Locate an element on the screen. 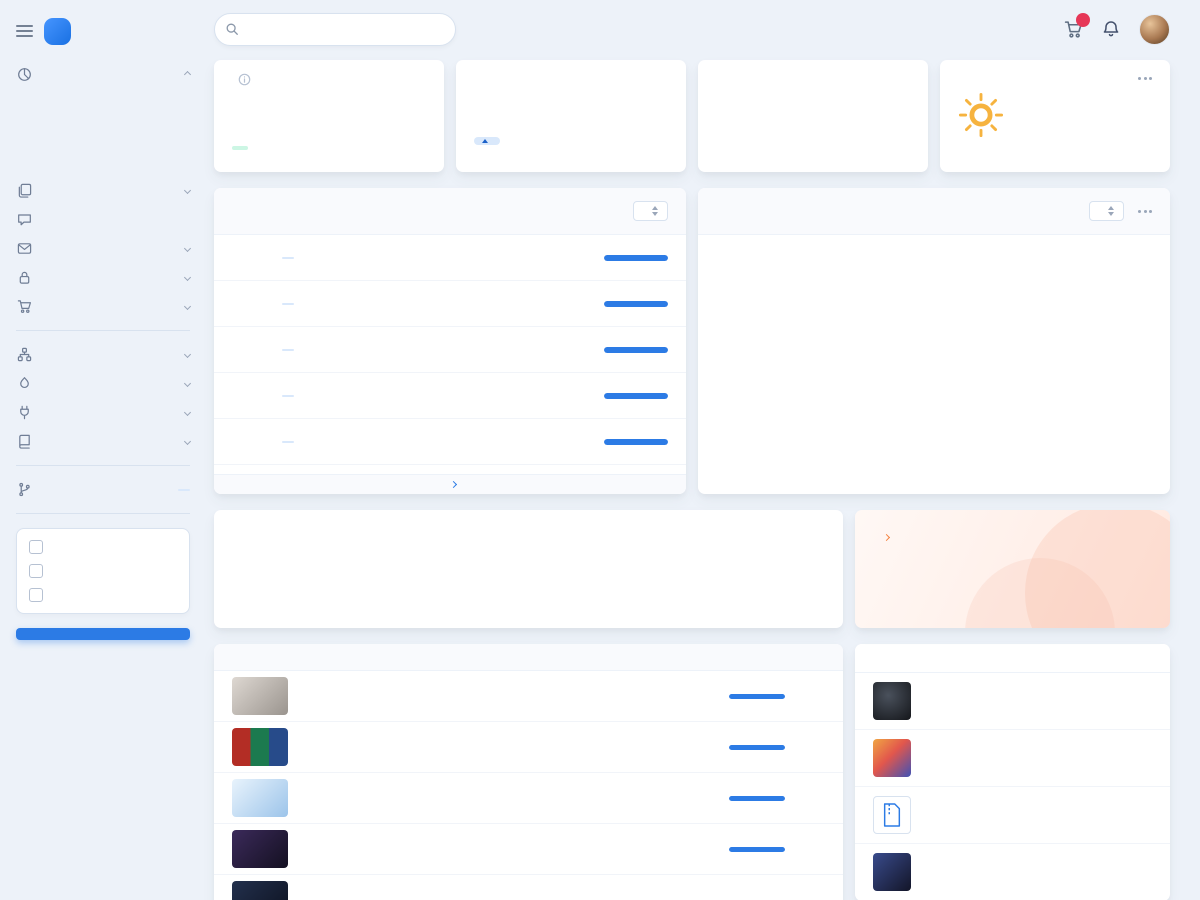 This screenshot has width=1200, height=900. caret-up-icon is located at coordinates (485, 141).